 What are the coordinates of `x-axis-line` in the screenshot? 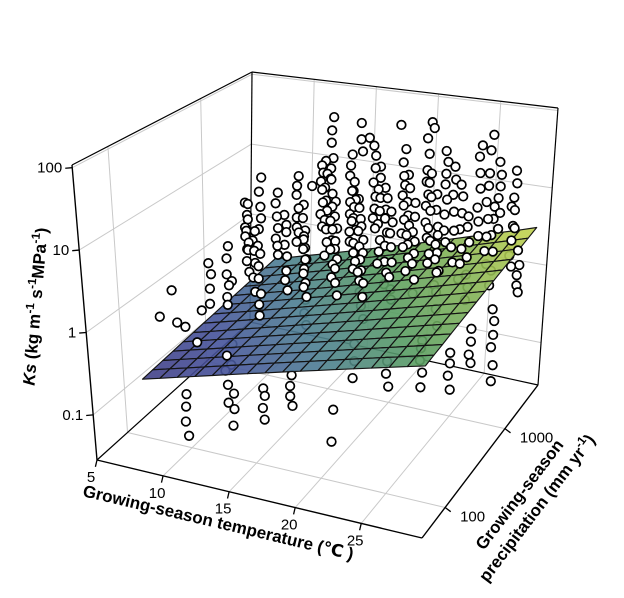 It's located at (259, 499).